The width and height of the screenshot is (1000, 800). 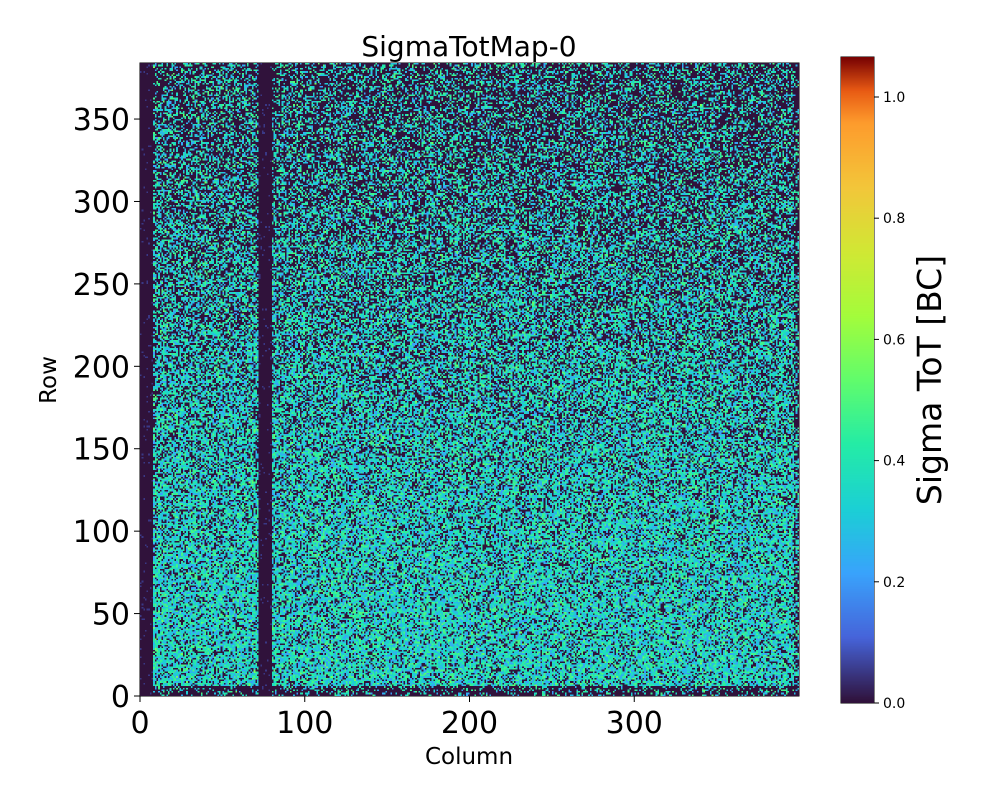 What do you see at coordinates (894, 704) in the screenshot?
I see `colorbar-tick-label: 0.0` at bounding box center [894, 704].